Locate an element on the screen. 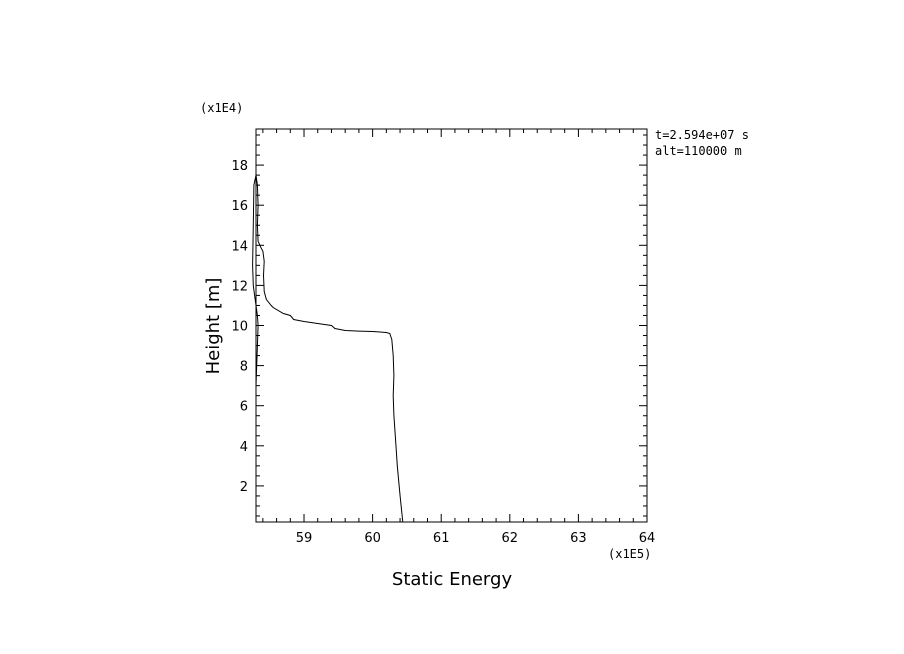 The width and height of the screenshot is (904, 654). annotation-time: t=2.594e+07 s is located at coordinates (702, 135).